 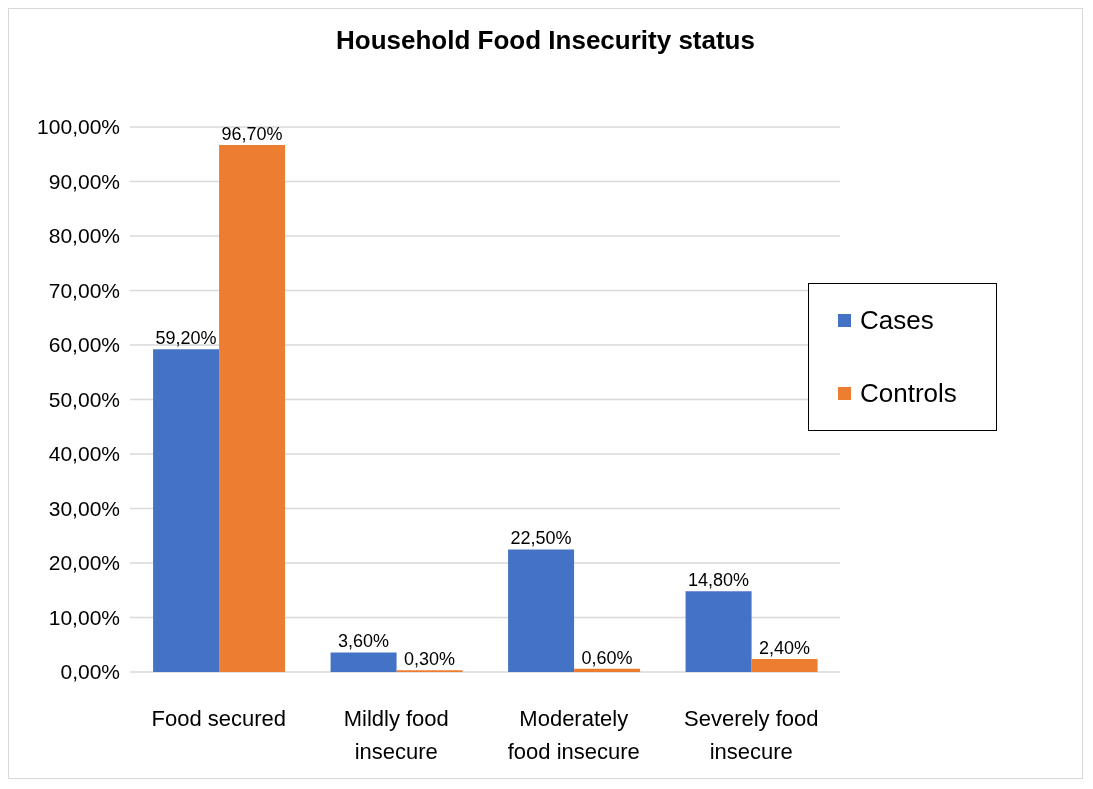 What do you see at coordinates (84, 563) in the screenshot?
I see `y-tick-label: 20,00%` at bounding box center [84, 563].